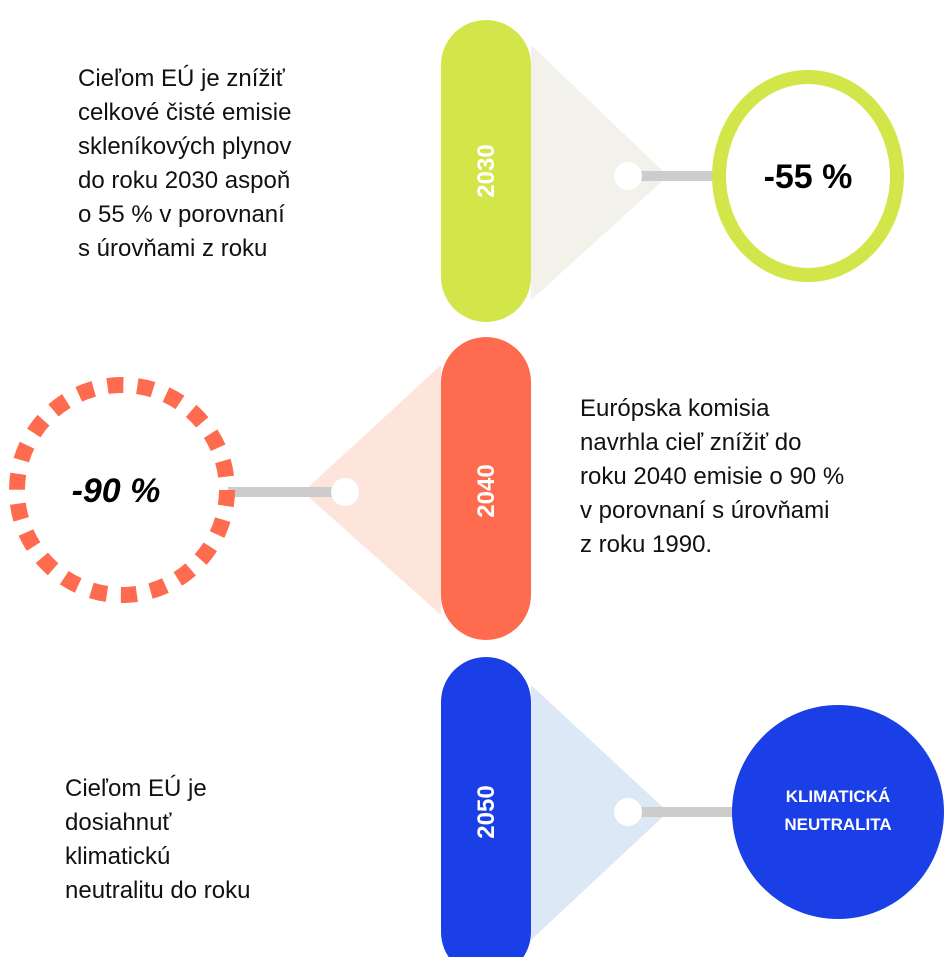 Image resolution: width=945 pixels, height=957 pixels. Describe the element at coordinates (182, 78) in the screenshot. I see `paragraph-line: Cieľom EÚ je znížiť` at that location.